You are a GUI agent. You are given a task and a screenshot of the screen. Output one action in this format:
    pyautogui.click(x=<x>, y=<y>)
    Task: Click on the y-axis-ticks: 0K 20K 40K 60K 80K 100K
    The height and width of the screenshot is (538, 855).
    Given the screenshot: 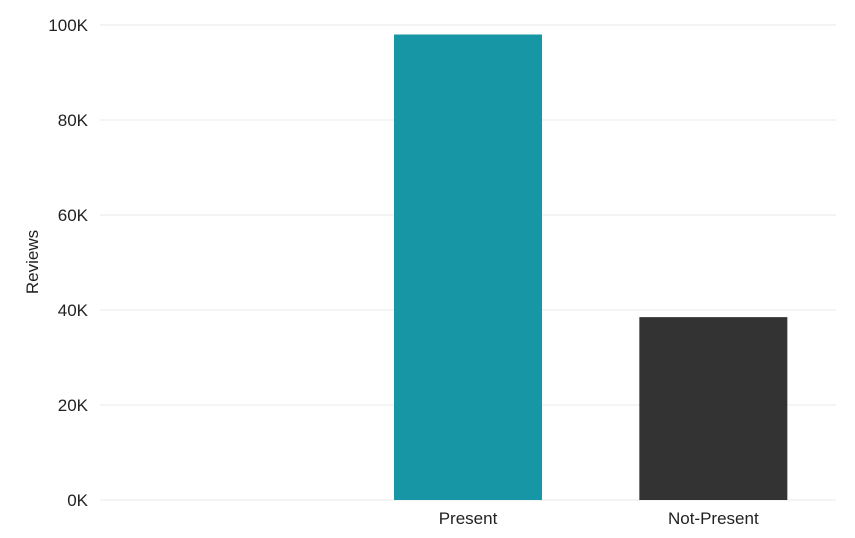 What is the action you would take?
    pyautogui.click(x=68, y=263)
    